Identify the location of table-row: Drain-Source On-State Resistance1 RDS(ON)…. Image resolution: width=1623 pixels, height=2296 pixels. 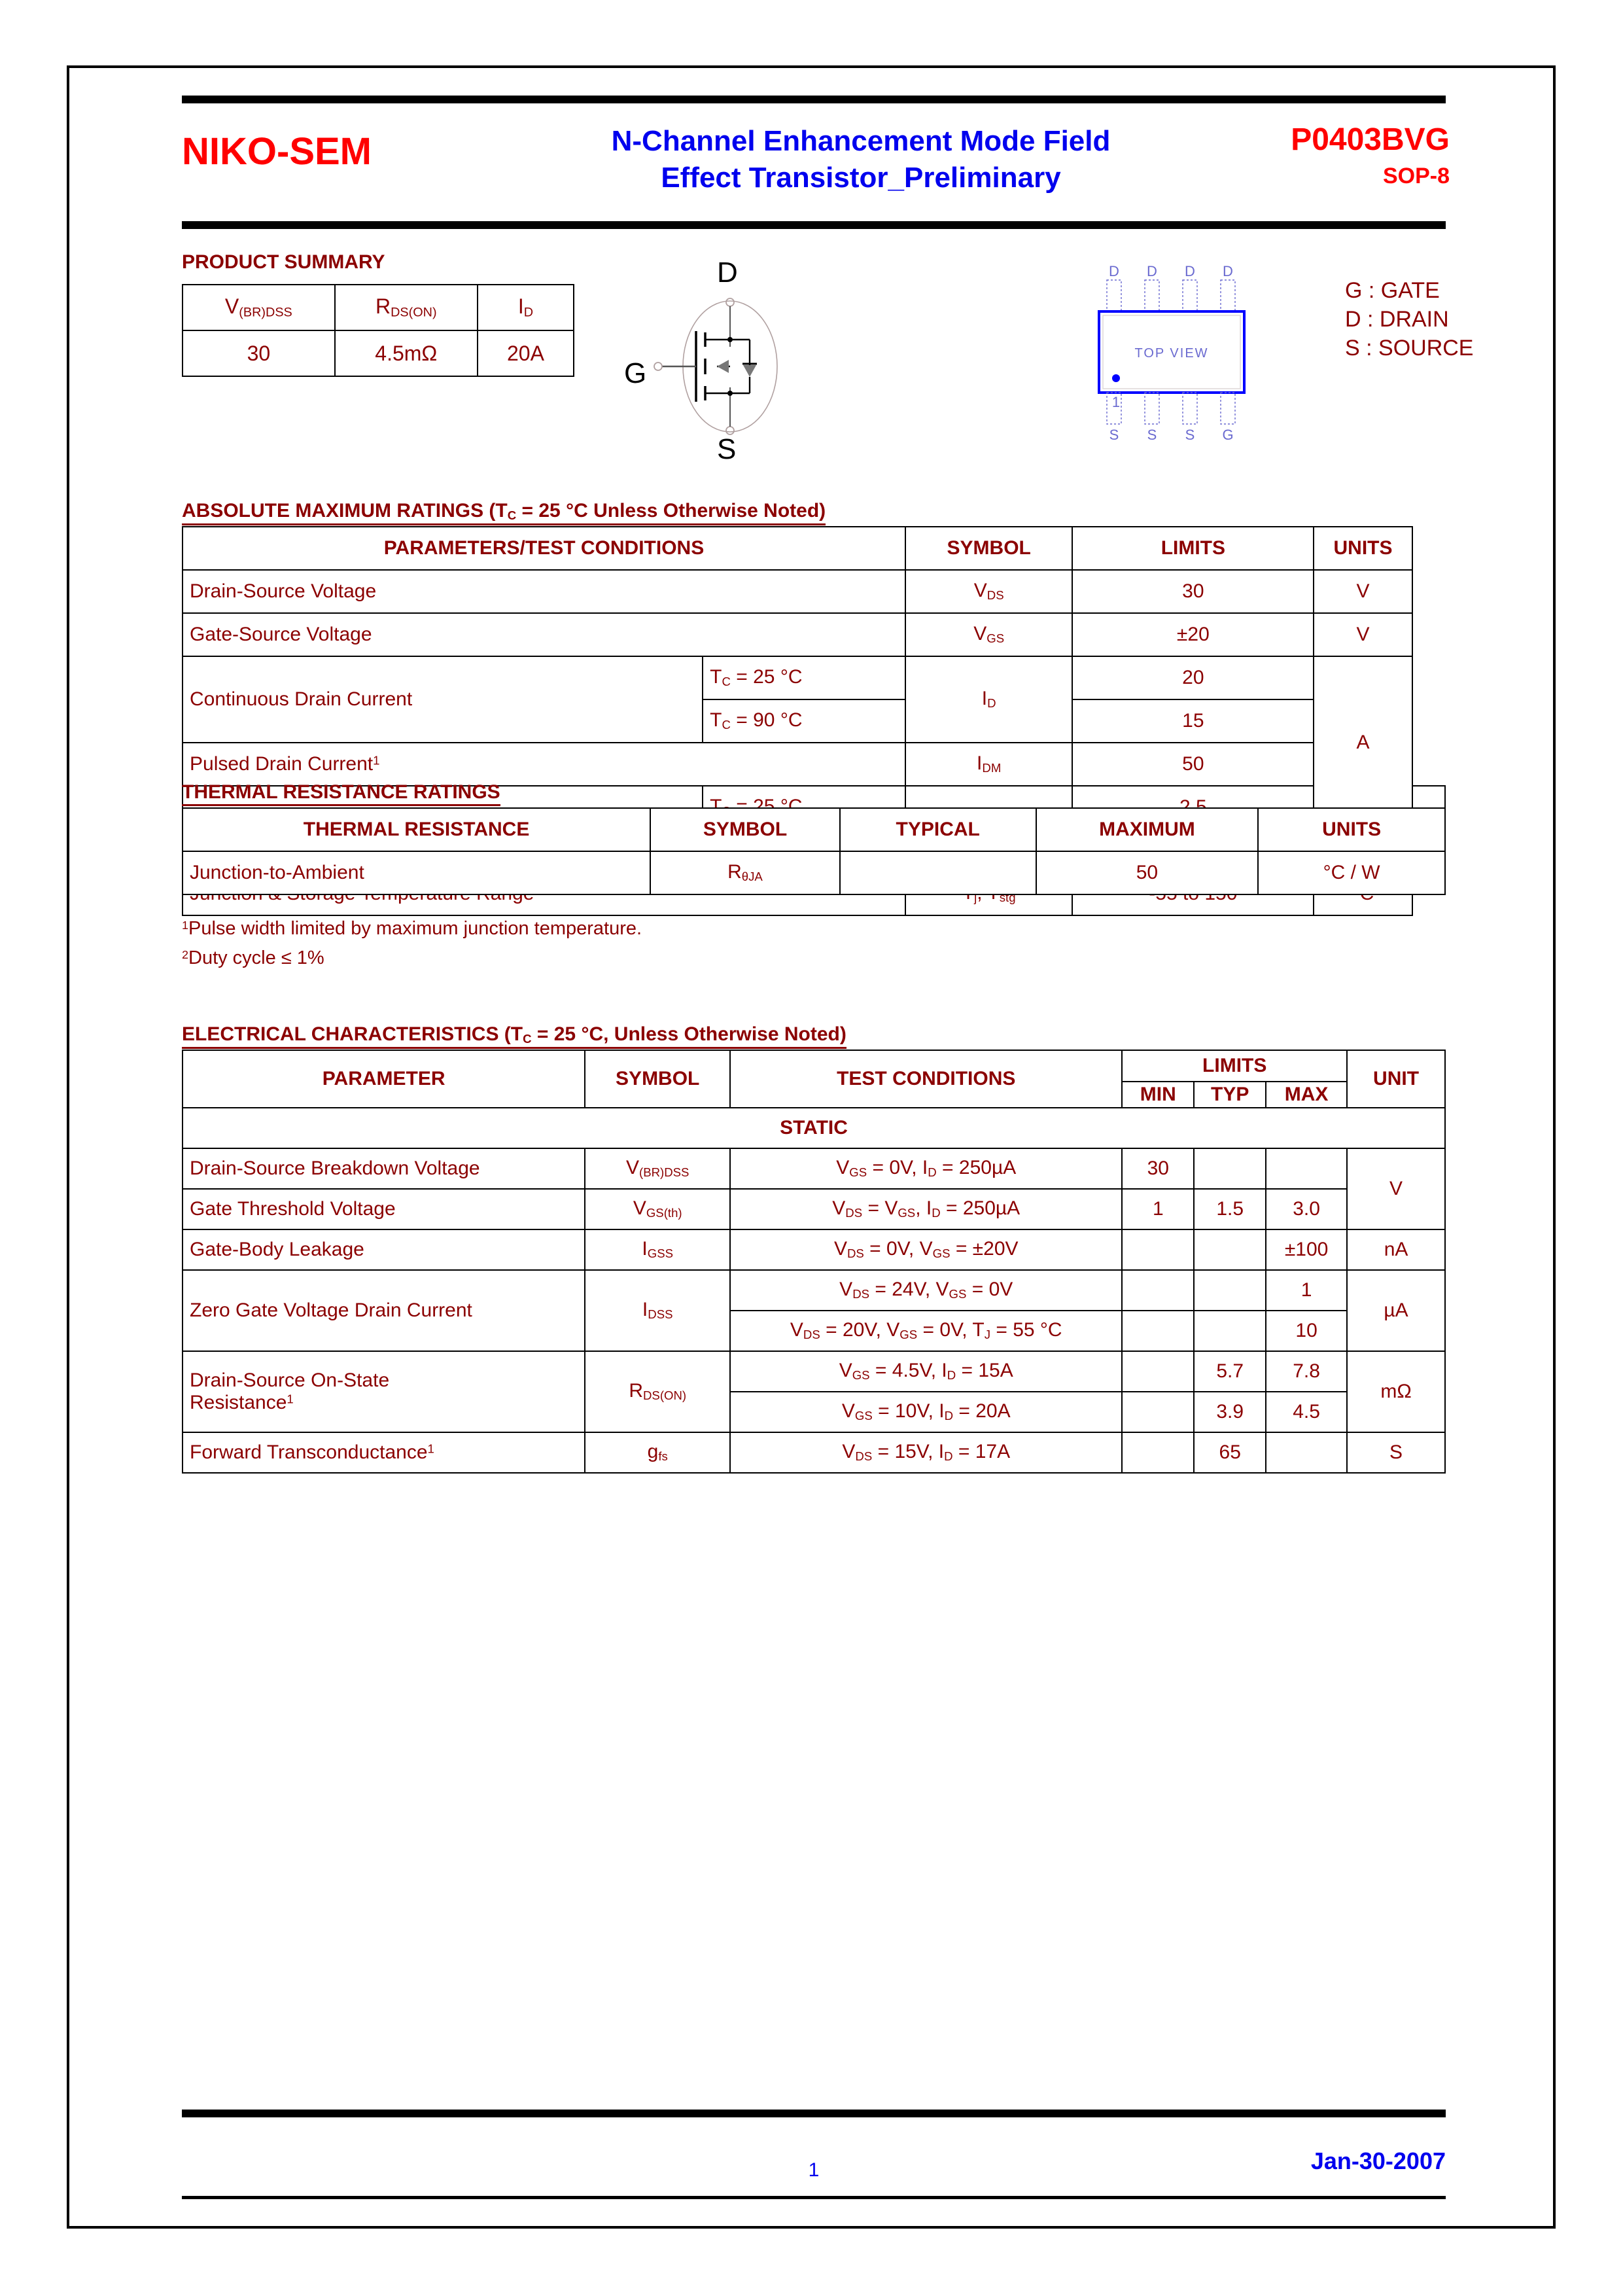
(814, 1392).